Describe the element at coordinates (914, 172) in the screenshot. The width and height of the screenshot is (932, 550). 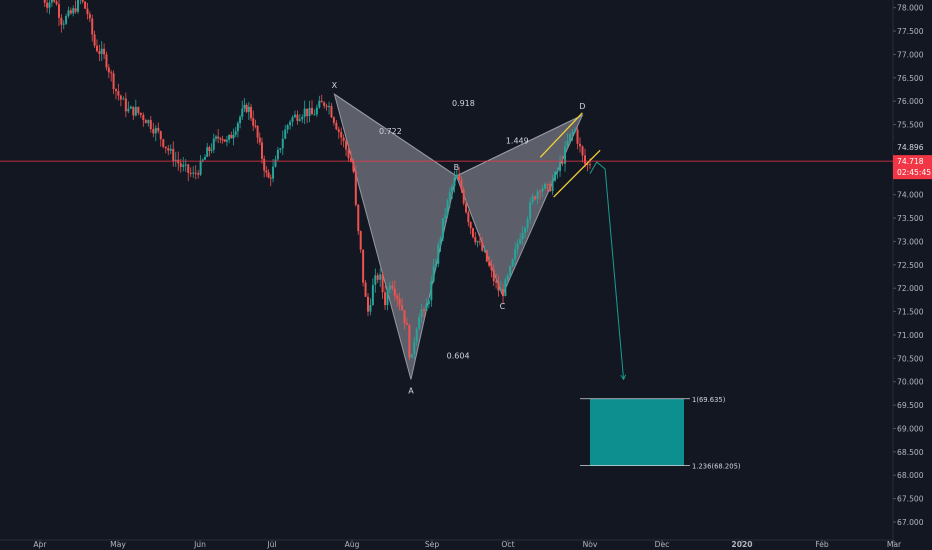
I see `countdown-label: 02:45:45` at that location.